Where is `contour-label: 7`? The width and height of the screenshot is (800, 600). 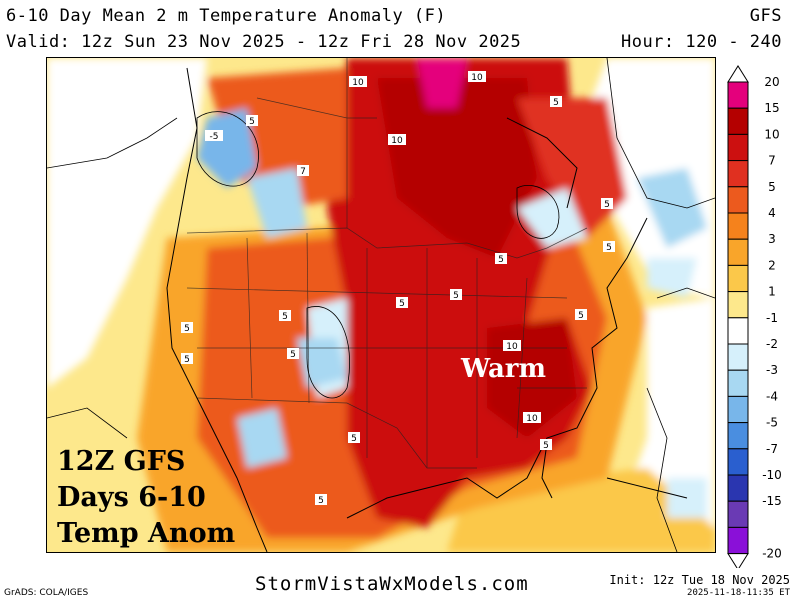 contour-label: 7 is located at coordinates (303, 171).